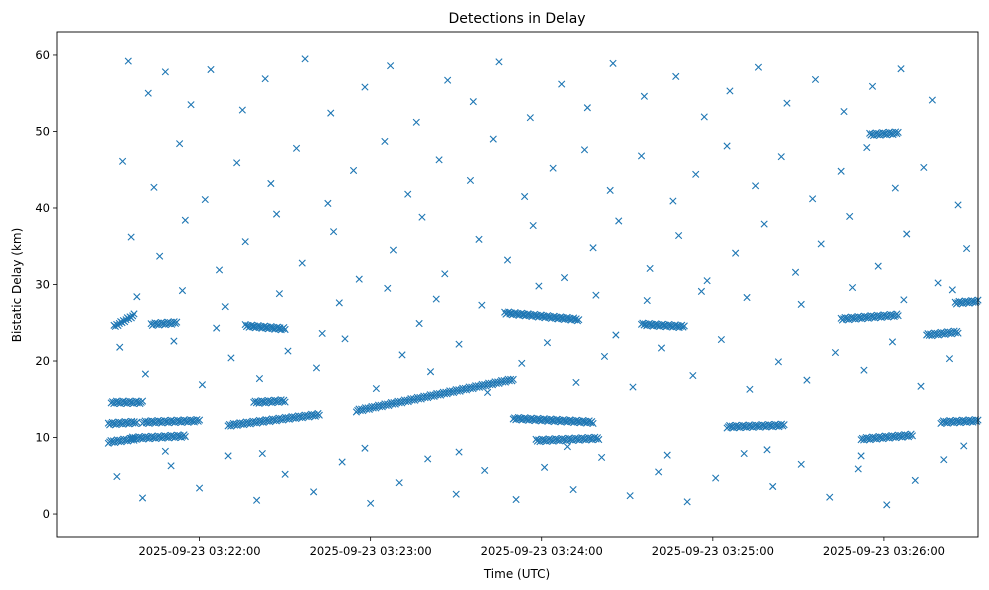  Describe the element at coordinates (42, 438) in the screenshot. I see `y-tick-label: 10` at that location.